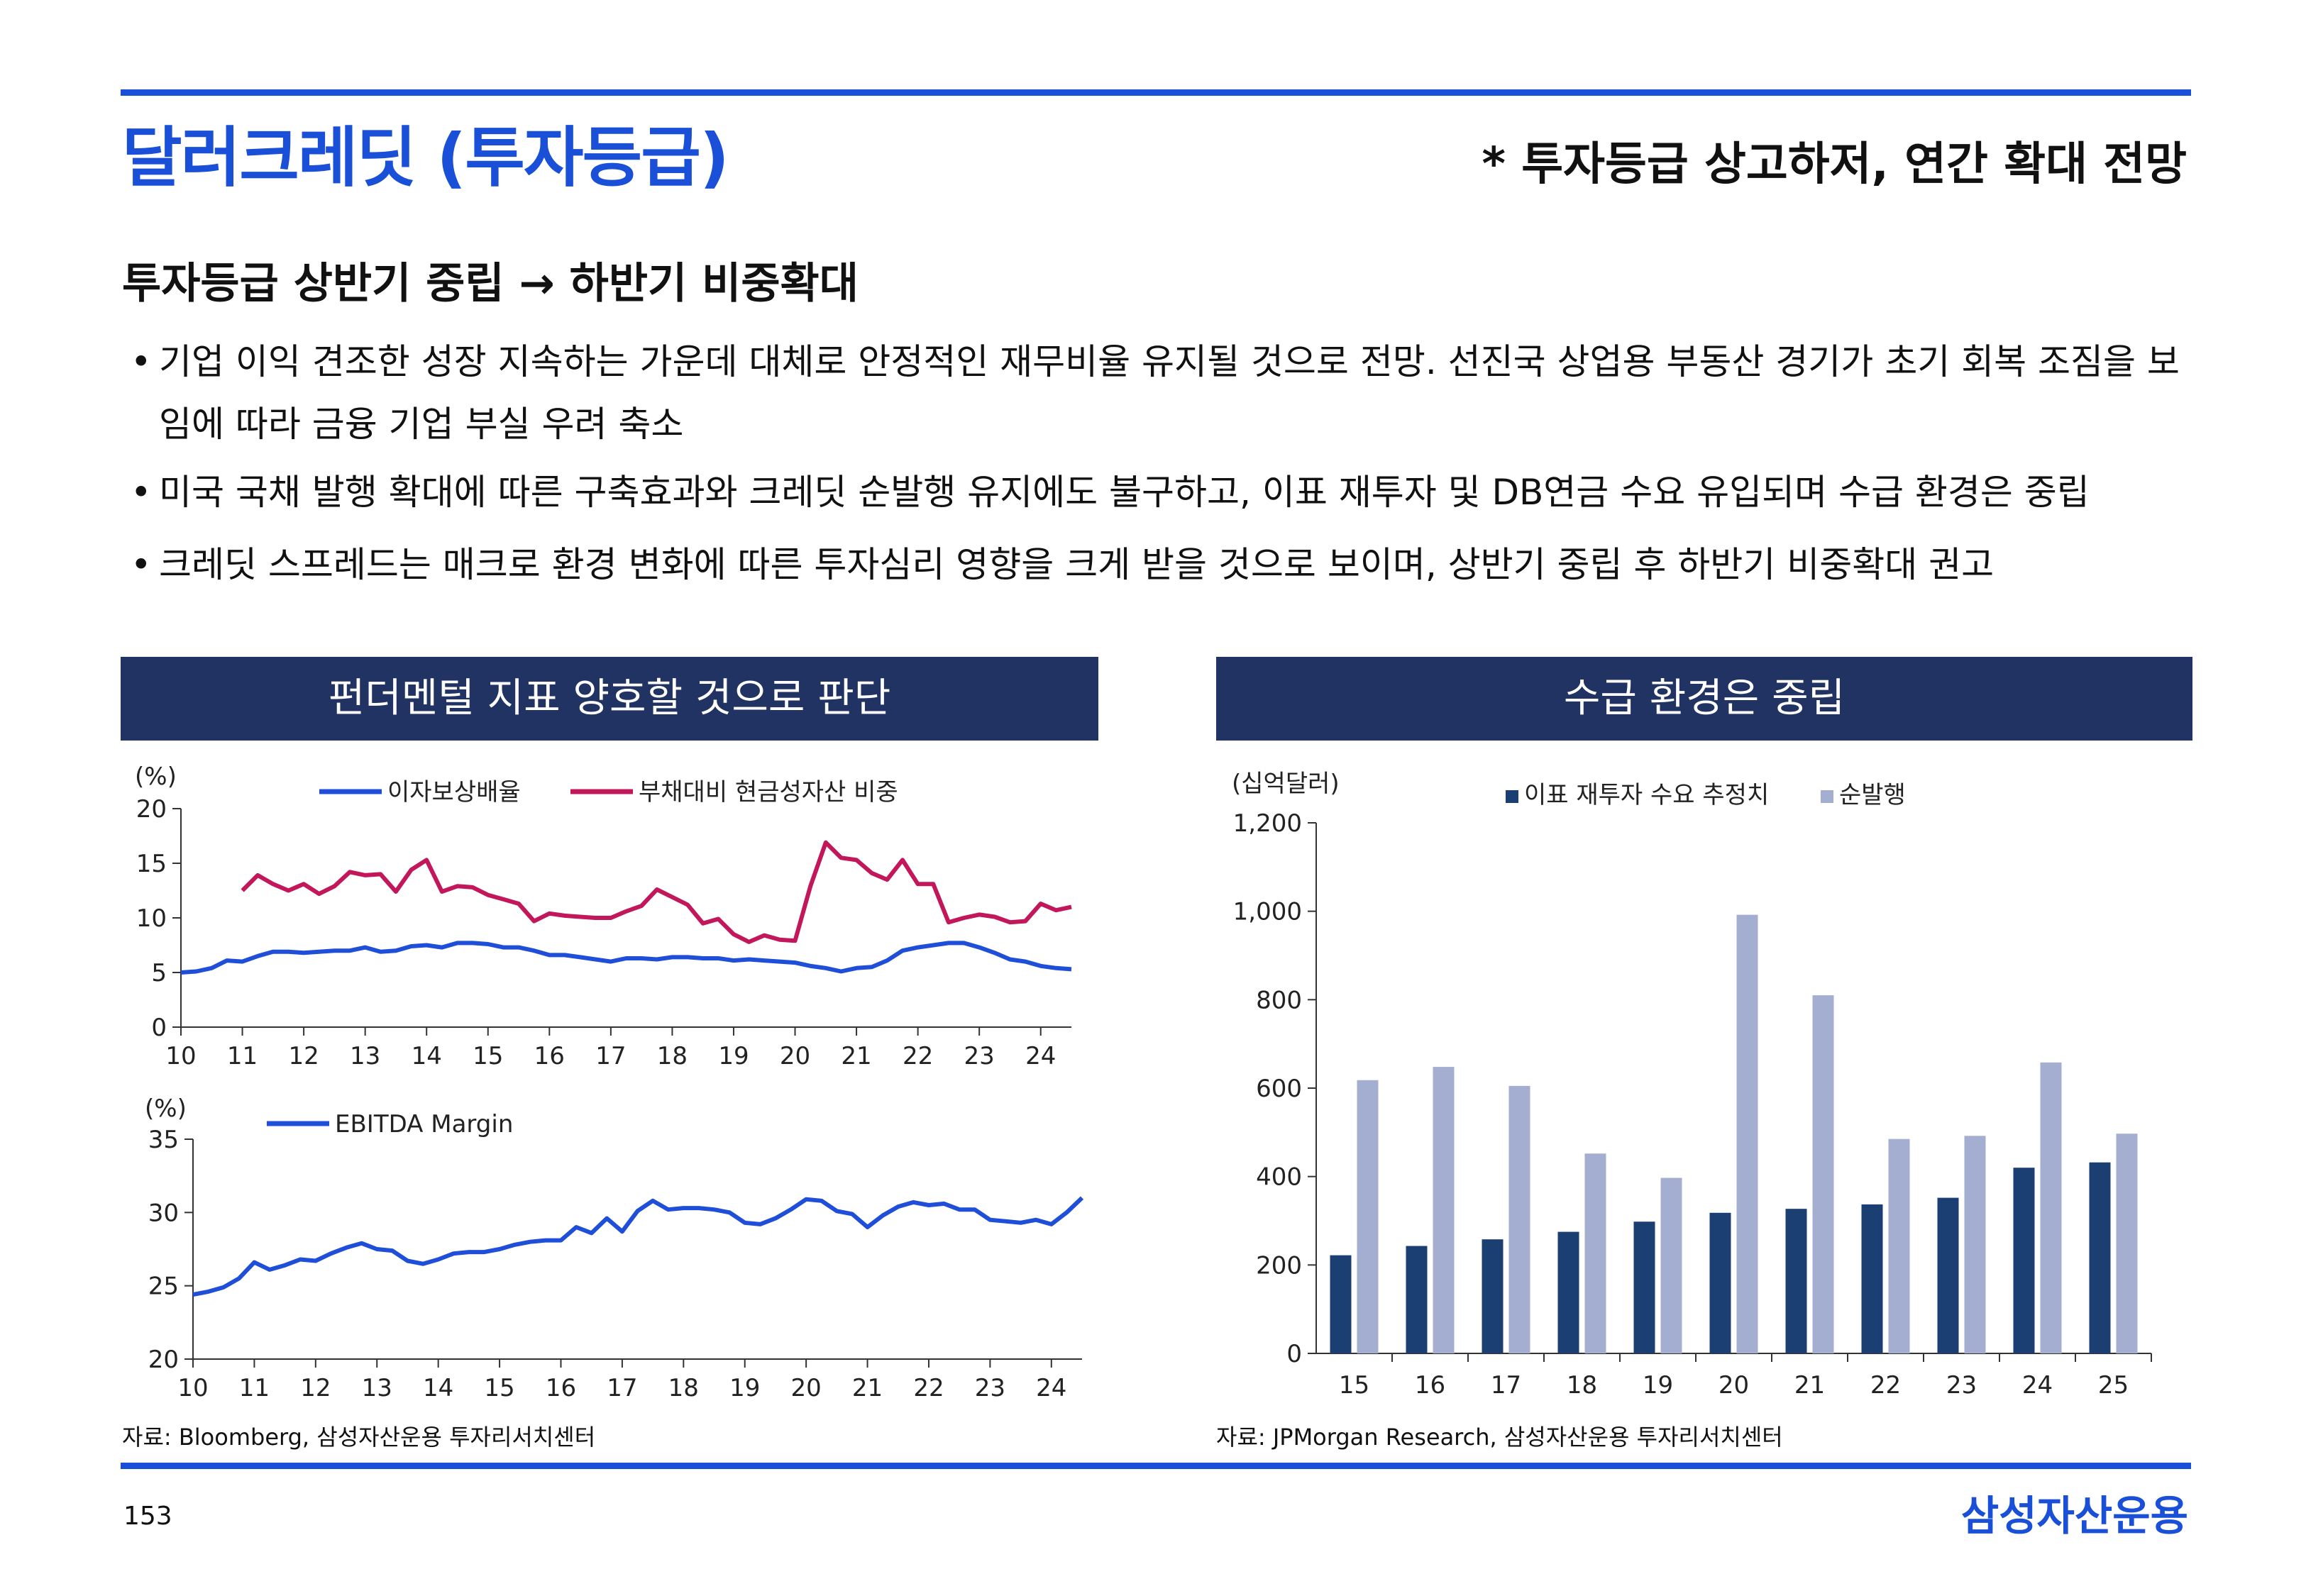  What do you see at coordinates (427, 1056) in the screenshot?
I see `x-tick-label: 14` at bounding box center [427, 1056].